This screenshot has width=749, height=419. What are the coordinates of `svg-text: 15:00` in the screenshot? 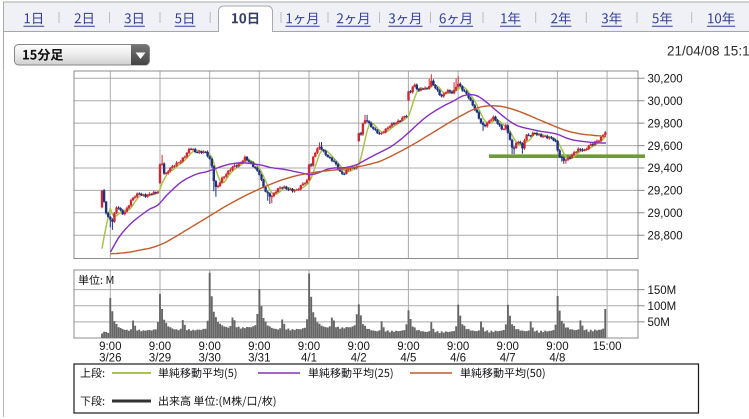 It's located at (607, 347).